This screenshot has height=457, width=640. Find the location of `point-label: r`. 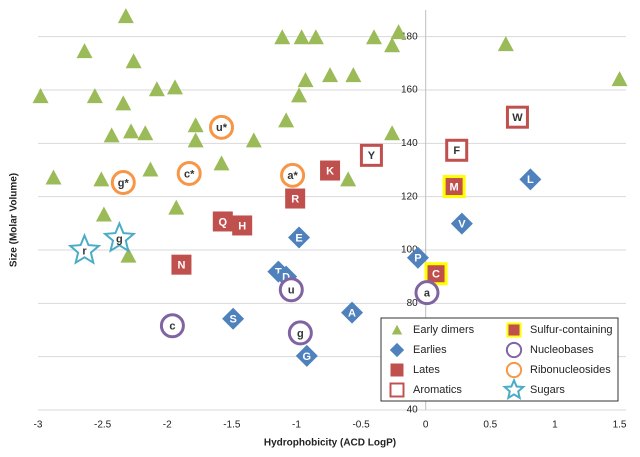

point-label: r is located at coordinates (84, 251).